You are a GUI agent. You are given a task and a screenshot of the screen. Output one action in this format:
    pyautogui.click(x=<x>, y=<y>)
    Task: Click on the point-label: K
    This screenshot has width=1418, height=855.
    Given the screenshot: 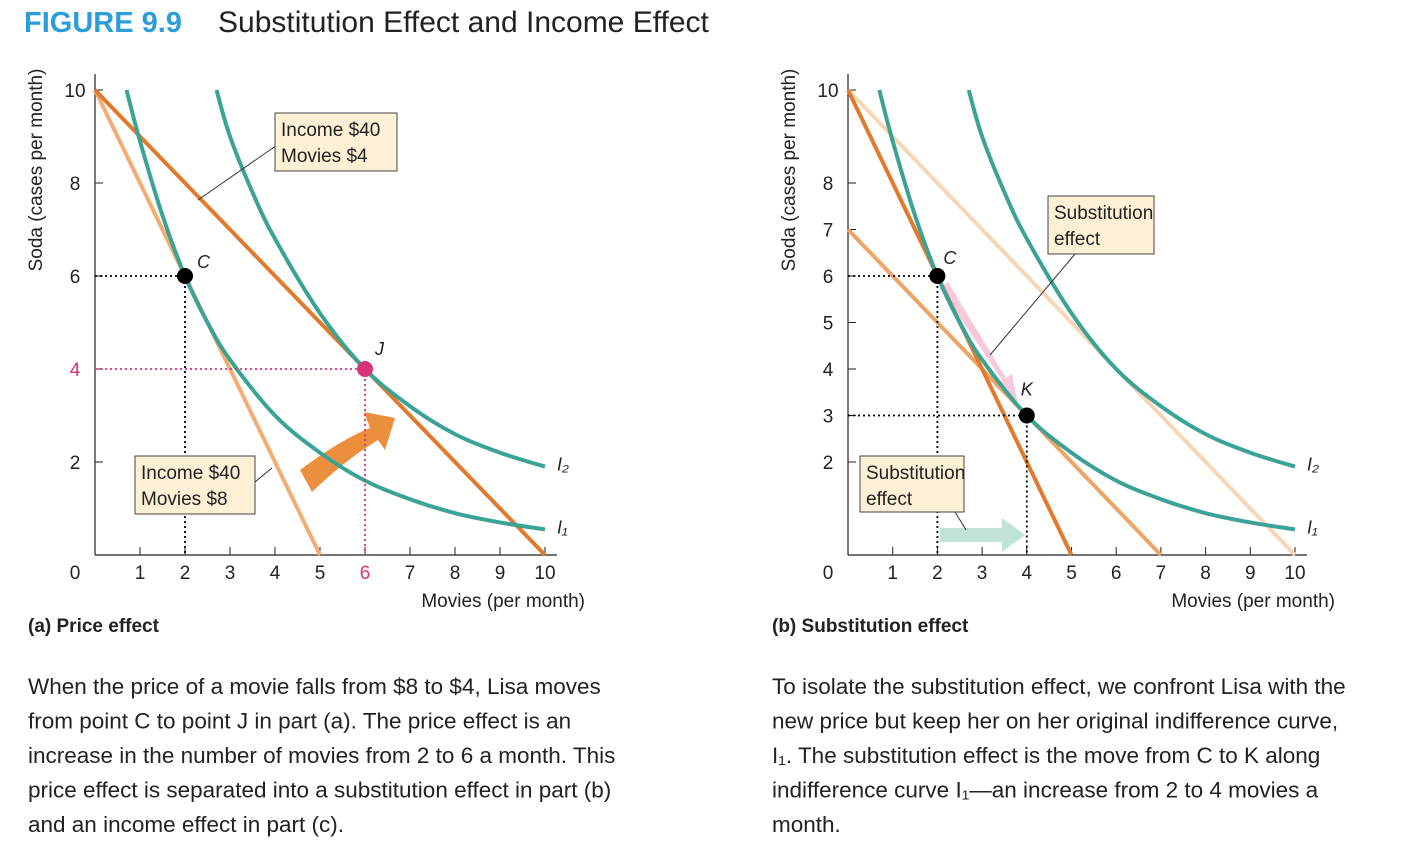 What is the action you would take?
    pyautogui.click(x=1027, y=390)
    